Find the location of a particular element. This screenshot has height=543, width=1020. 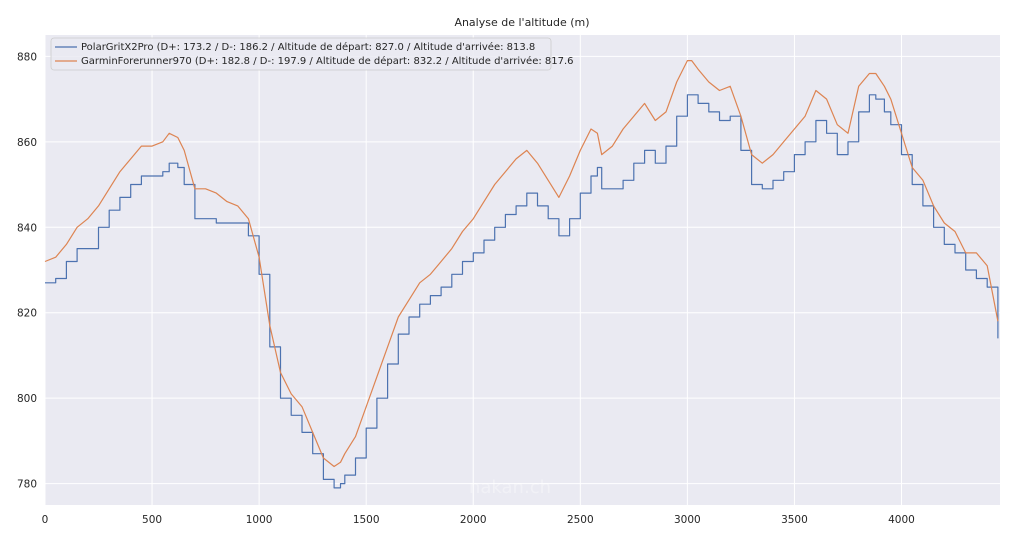

x-tick-label: 3500 is located at coordinates (794, 520).